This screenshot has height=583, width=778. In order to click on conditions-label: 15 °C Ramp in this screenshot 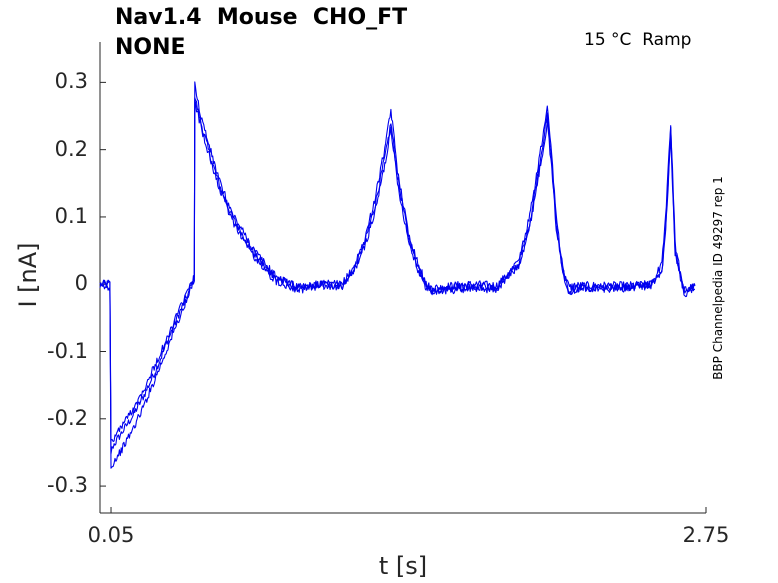, I will do `click(638, 40)`.